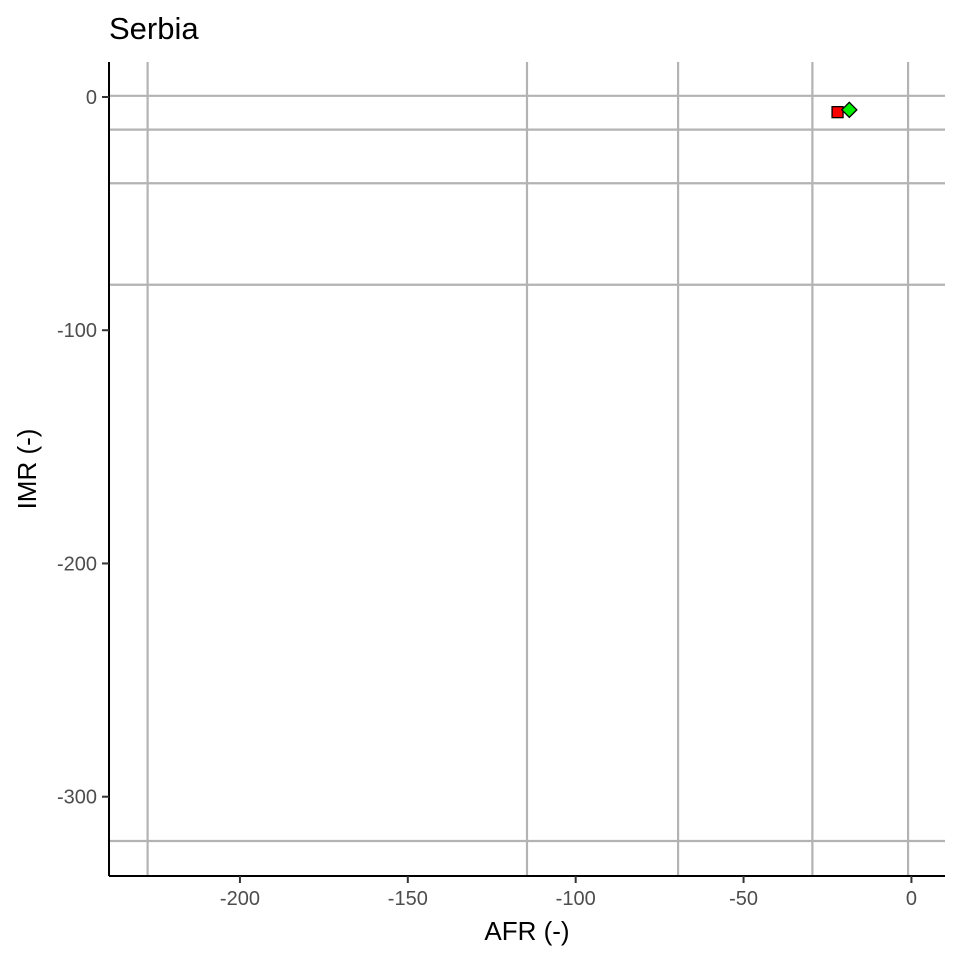 The image size is (960, 960). What do you see at coordinates (911, 899) in the screenshot?
I see `x-tick-label: 0` at bounding box center [911, 899].